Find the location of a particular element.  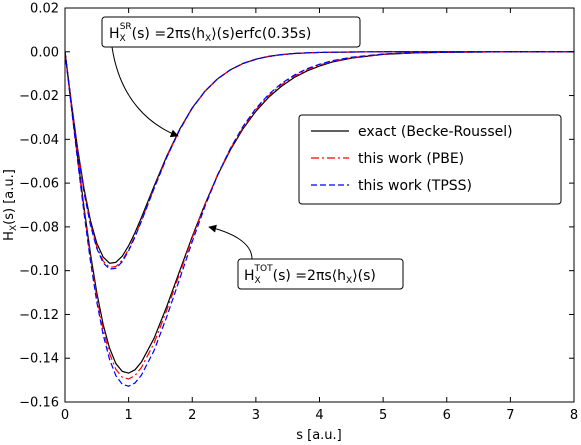

annotation-sr-sub: X is located at coordinates (123, 39).